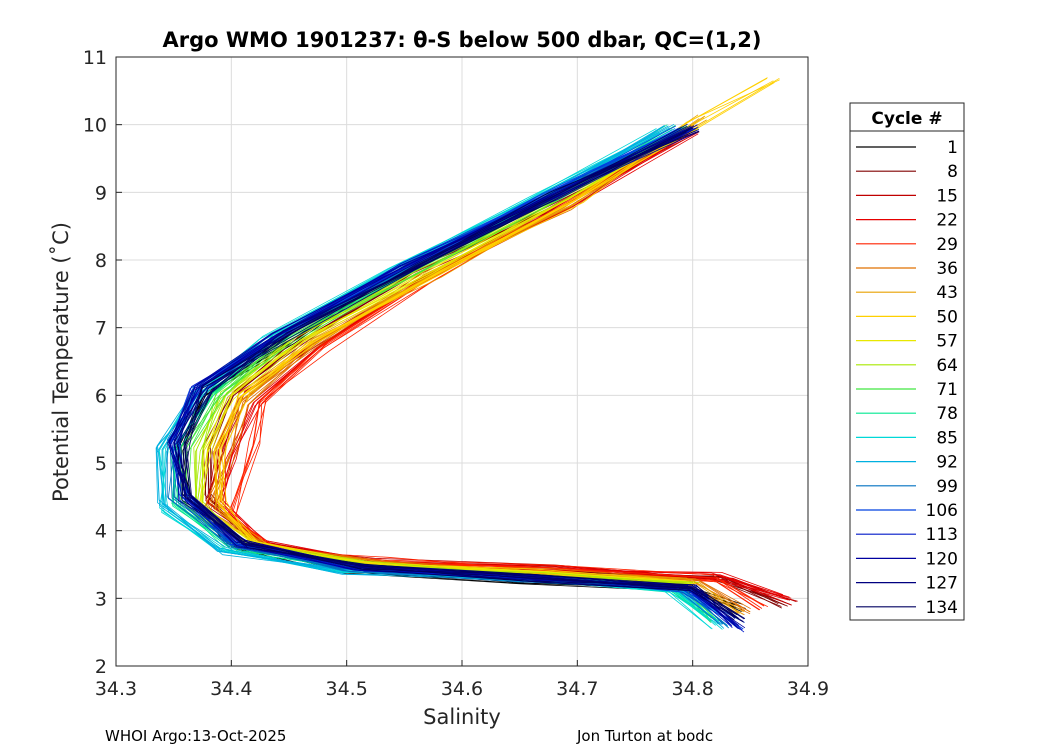 The width and height of the screenshot is (1050, 750). I want to click on legend-label: 1, so click(952, 148).